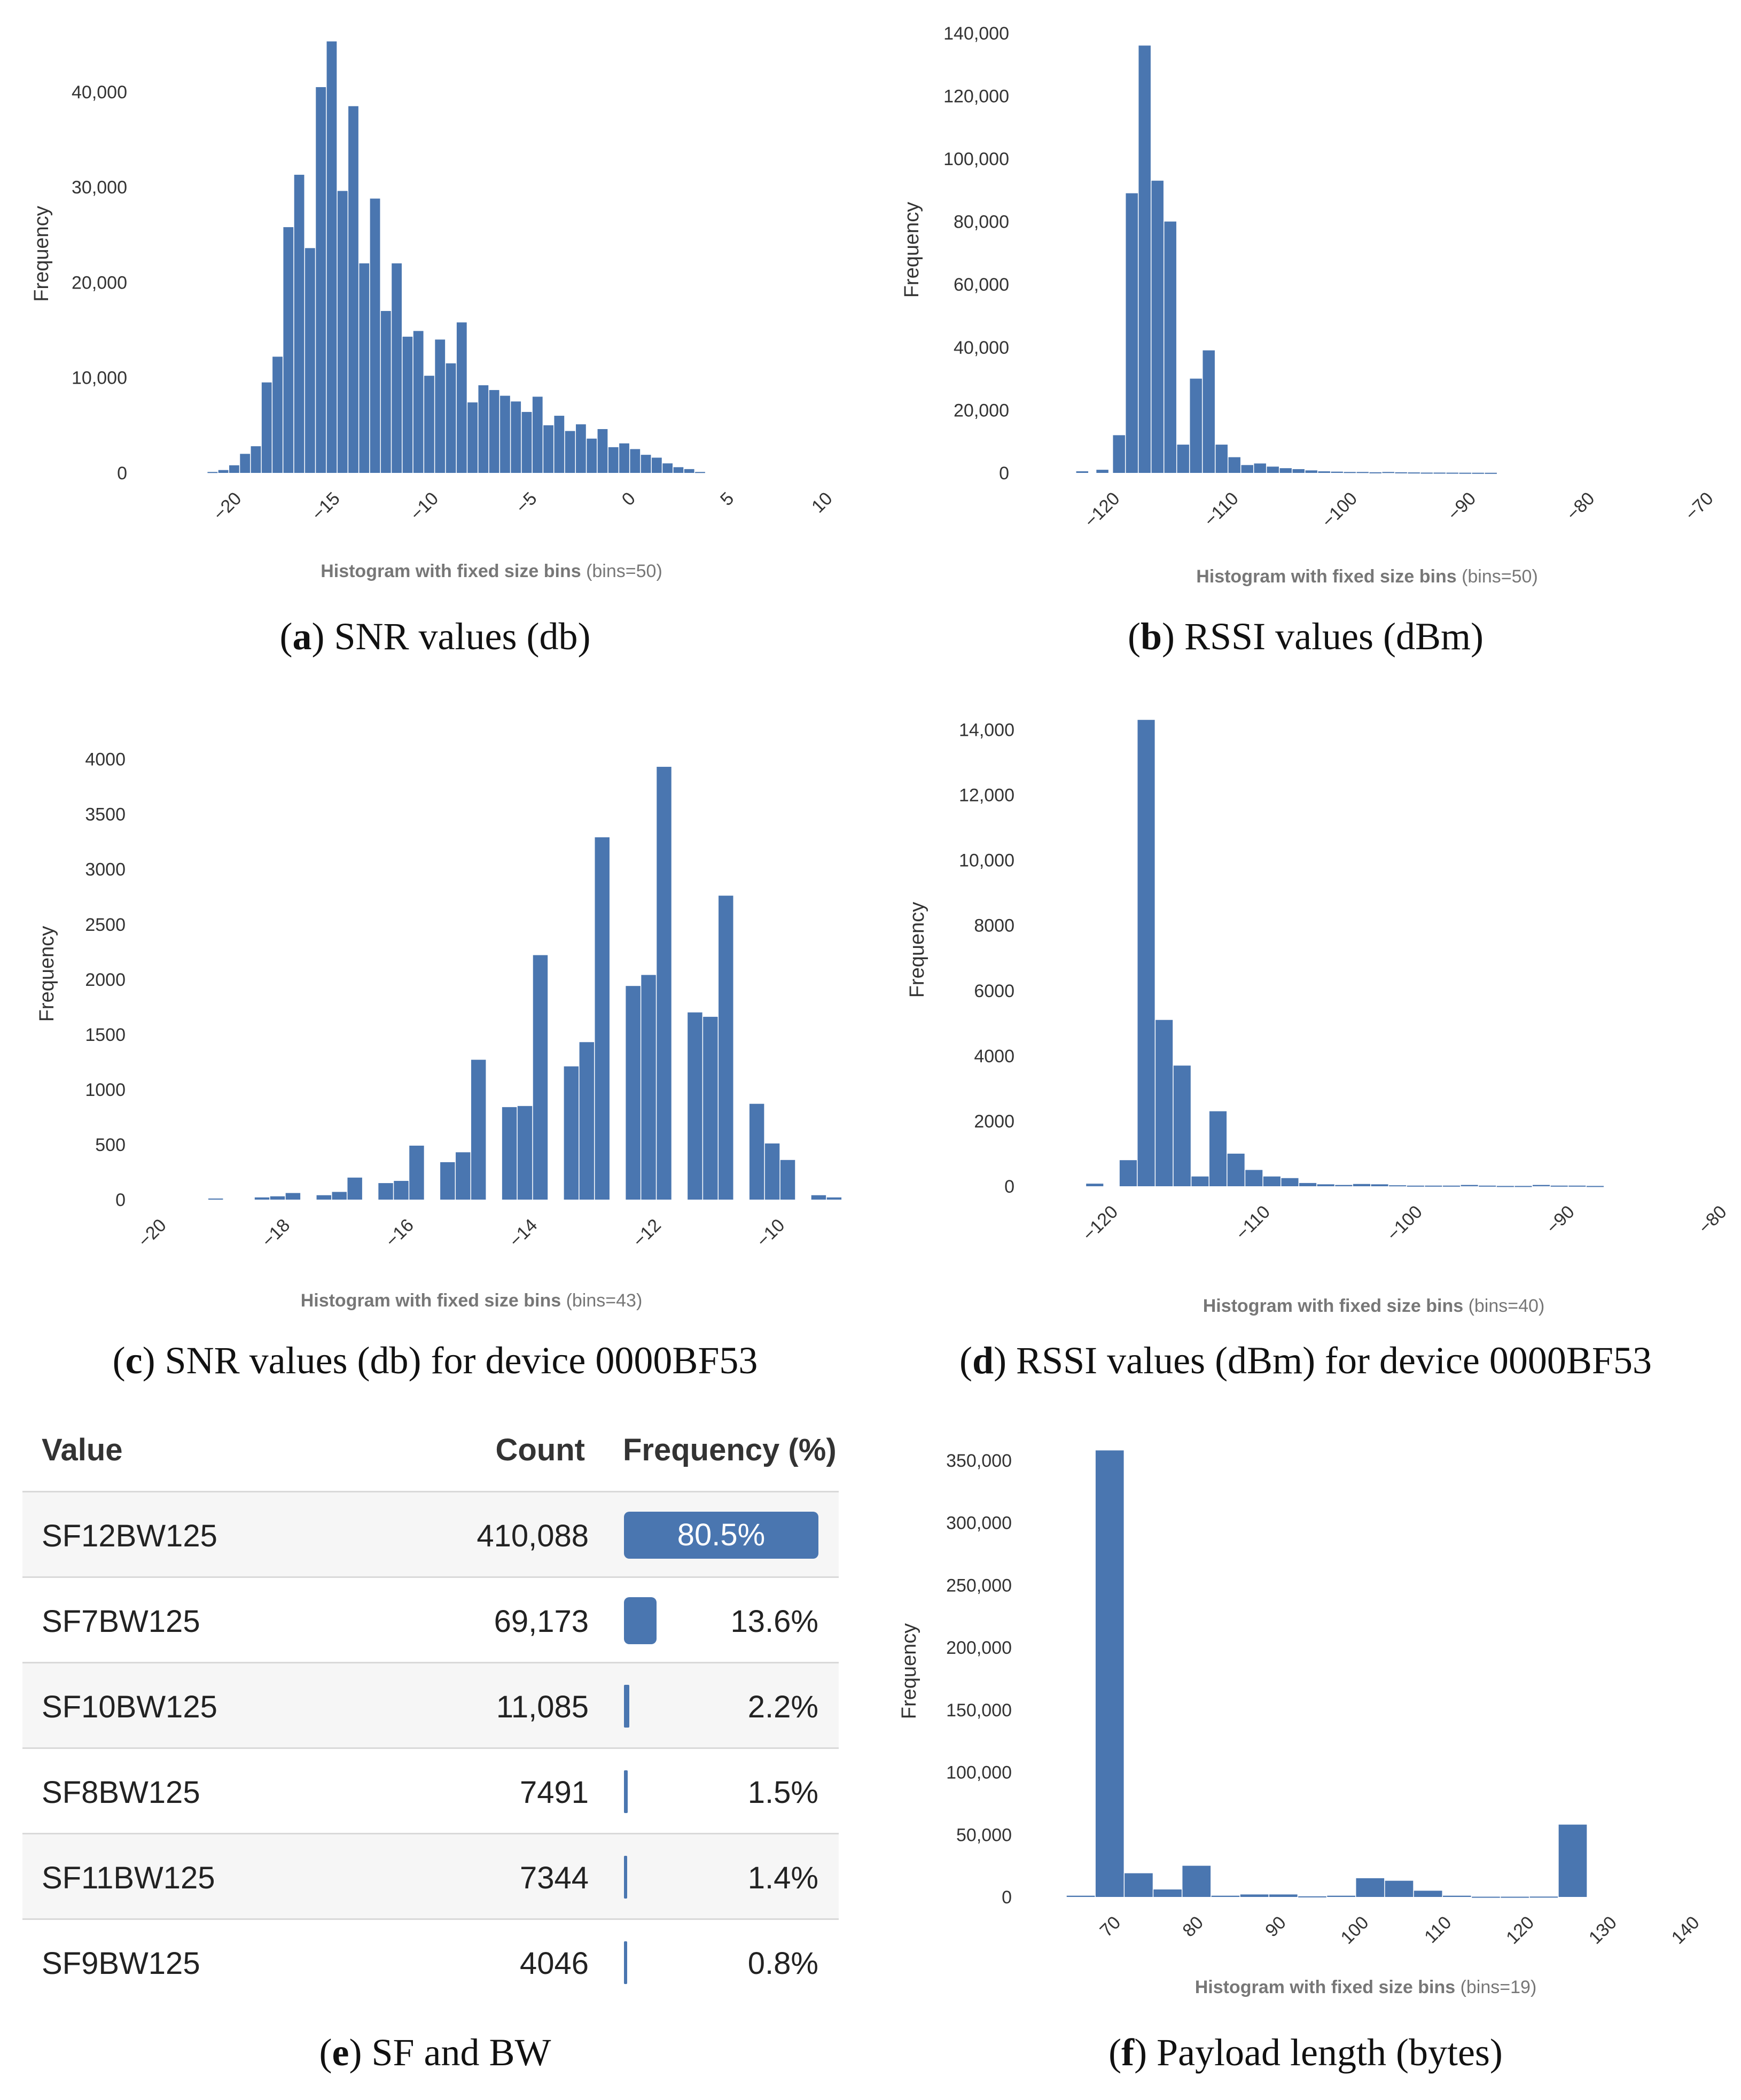 The height and width of the screenshot is (2100, 1741). Describe the element at coordinates (976, 34) in the screenshot. I see `ytick-b-7: 140,000` at that location.